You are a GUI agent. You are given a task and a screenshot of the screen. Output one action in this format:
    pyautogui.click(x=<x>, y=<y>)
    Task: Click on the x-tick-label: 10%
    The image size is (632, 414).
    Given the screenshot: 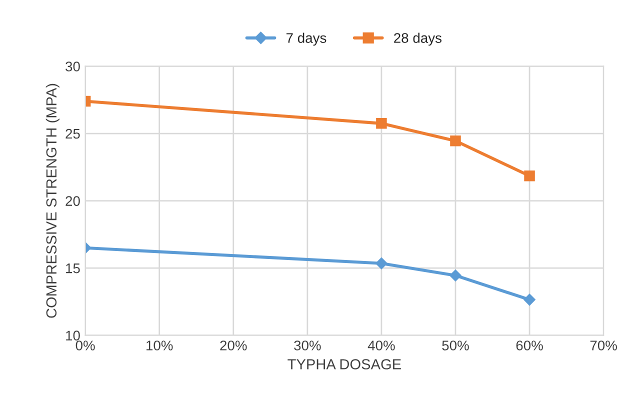 What is the action you would take?
    pyautogui.click(x=159, y=345)
    